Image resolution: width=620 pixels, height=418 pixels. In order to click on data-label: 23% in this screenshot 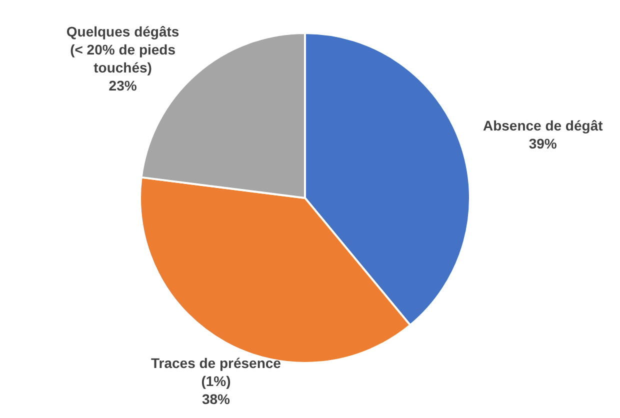, I will do `click(123, 85)`.